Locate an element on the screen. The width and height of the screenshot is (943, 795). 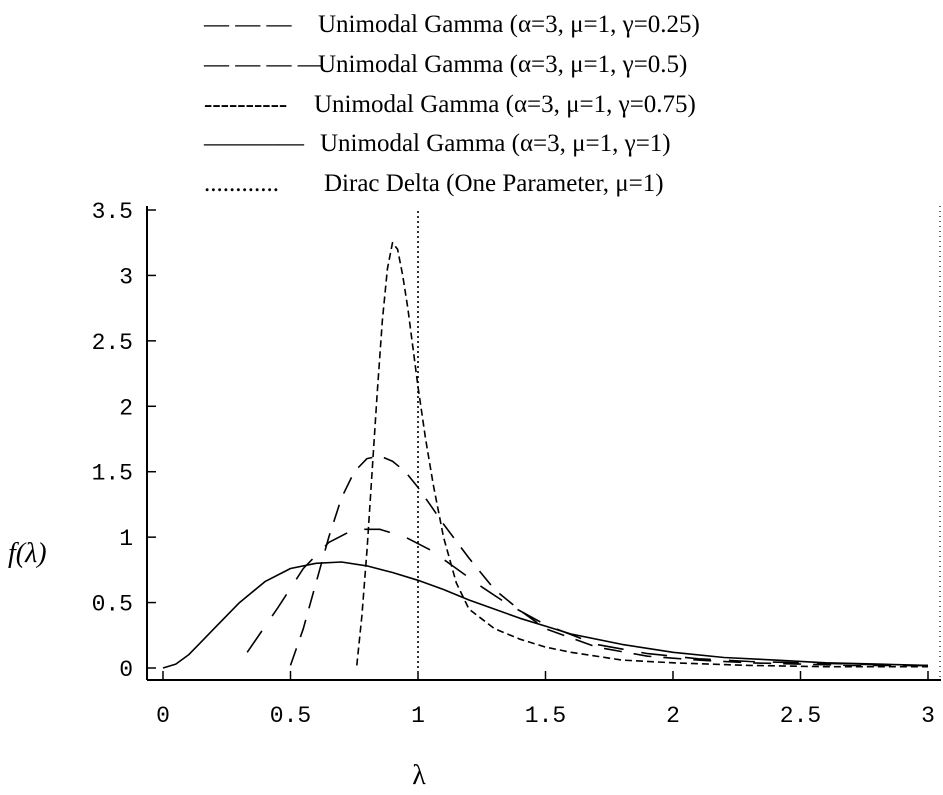
x-tick-label: 2.5 is located at coordinates (800, 716).